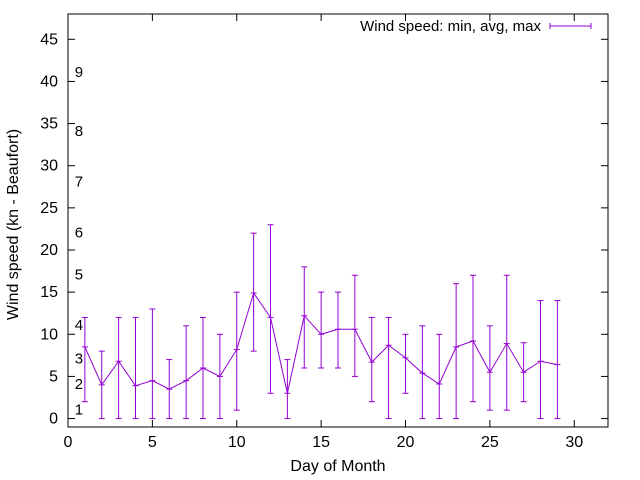  Describe the element at coordinates (53, 419) in the screenshot. I see `y-tick-label: 0` at that location.